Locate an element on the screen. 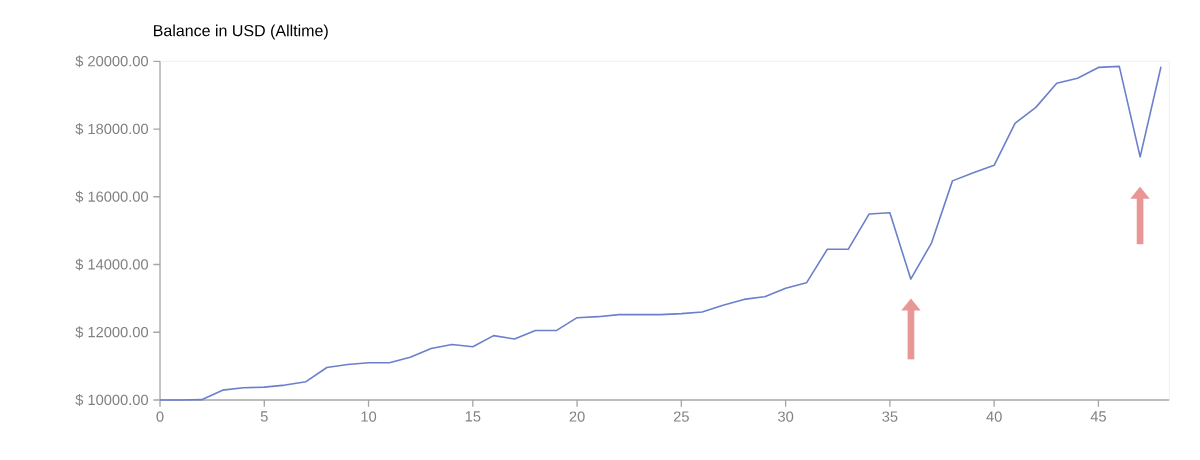 The width and height of the screenshot is (1200, 460). y-tick-label: $ 10000.00 is located at coordinates (112, 400).